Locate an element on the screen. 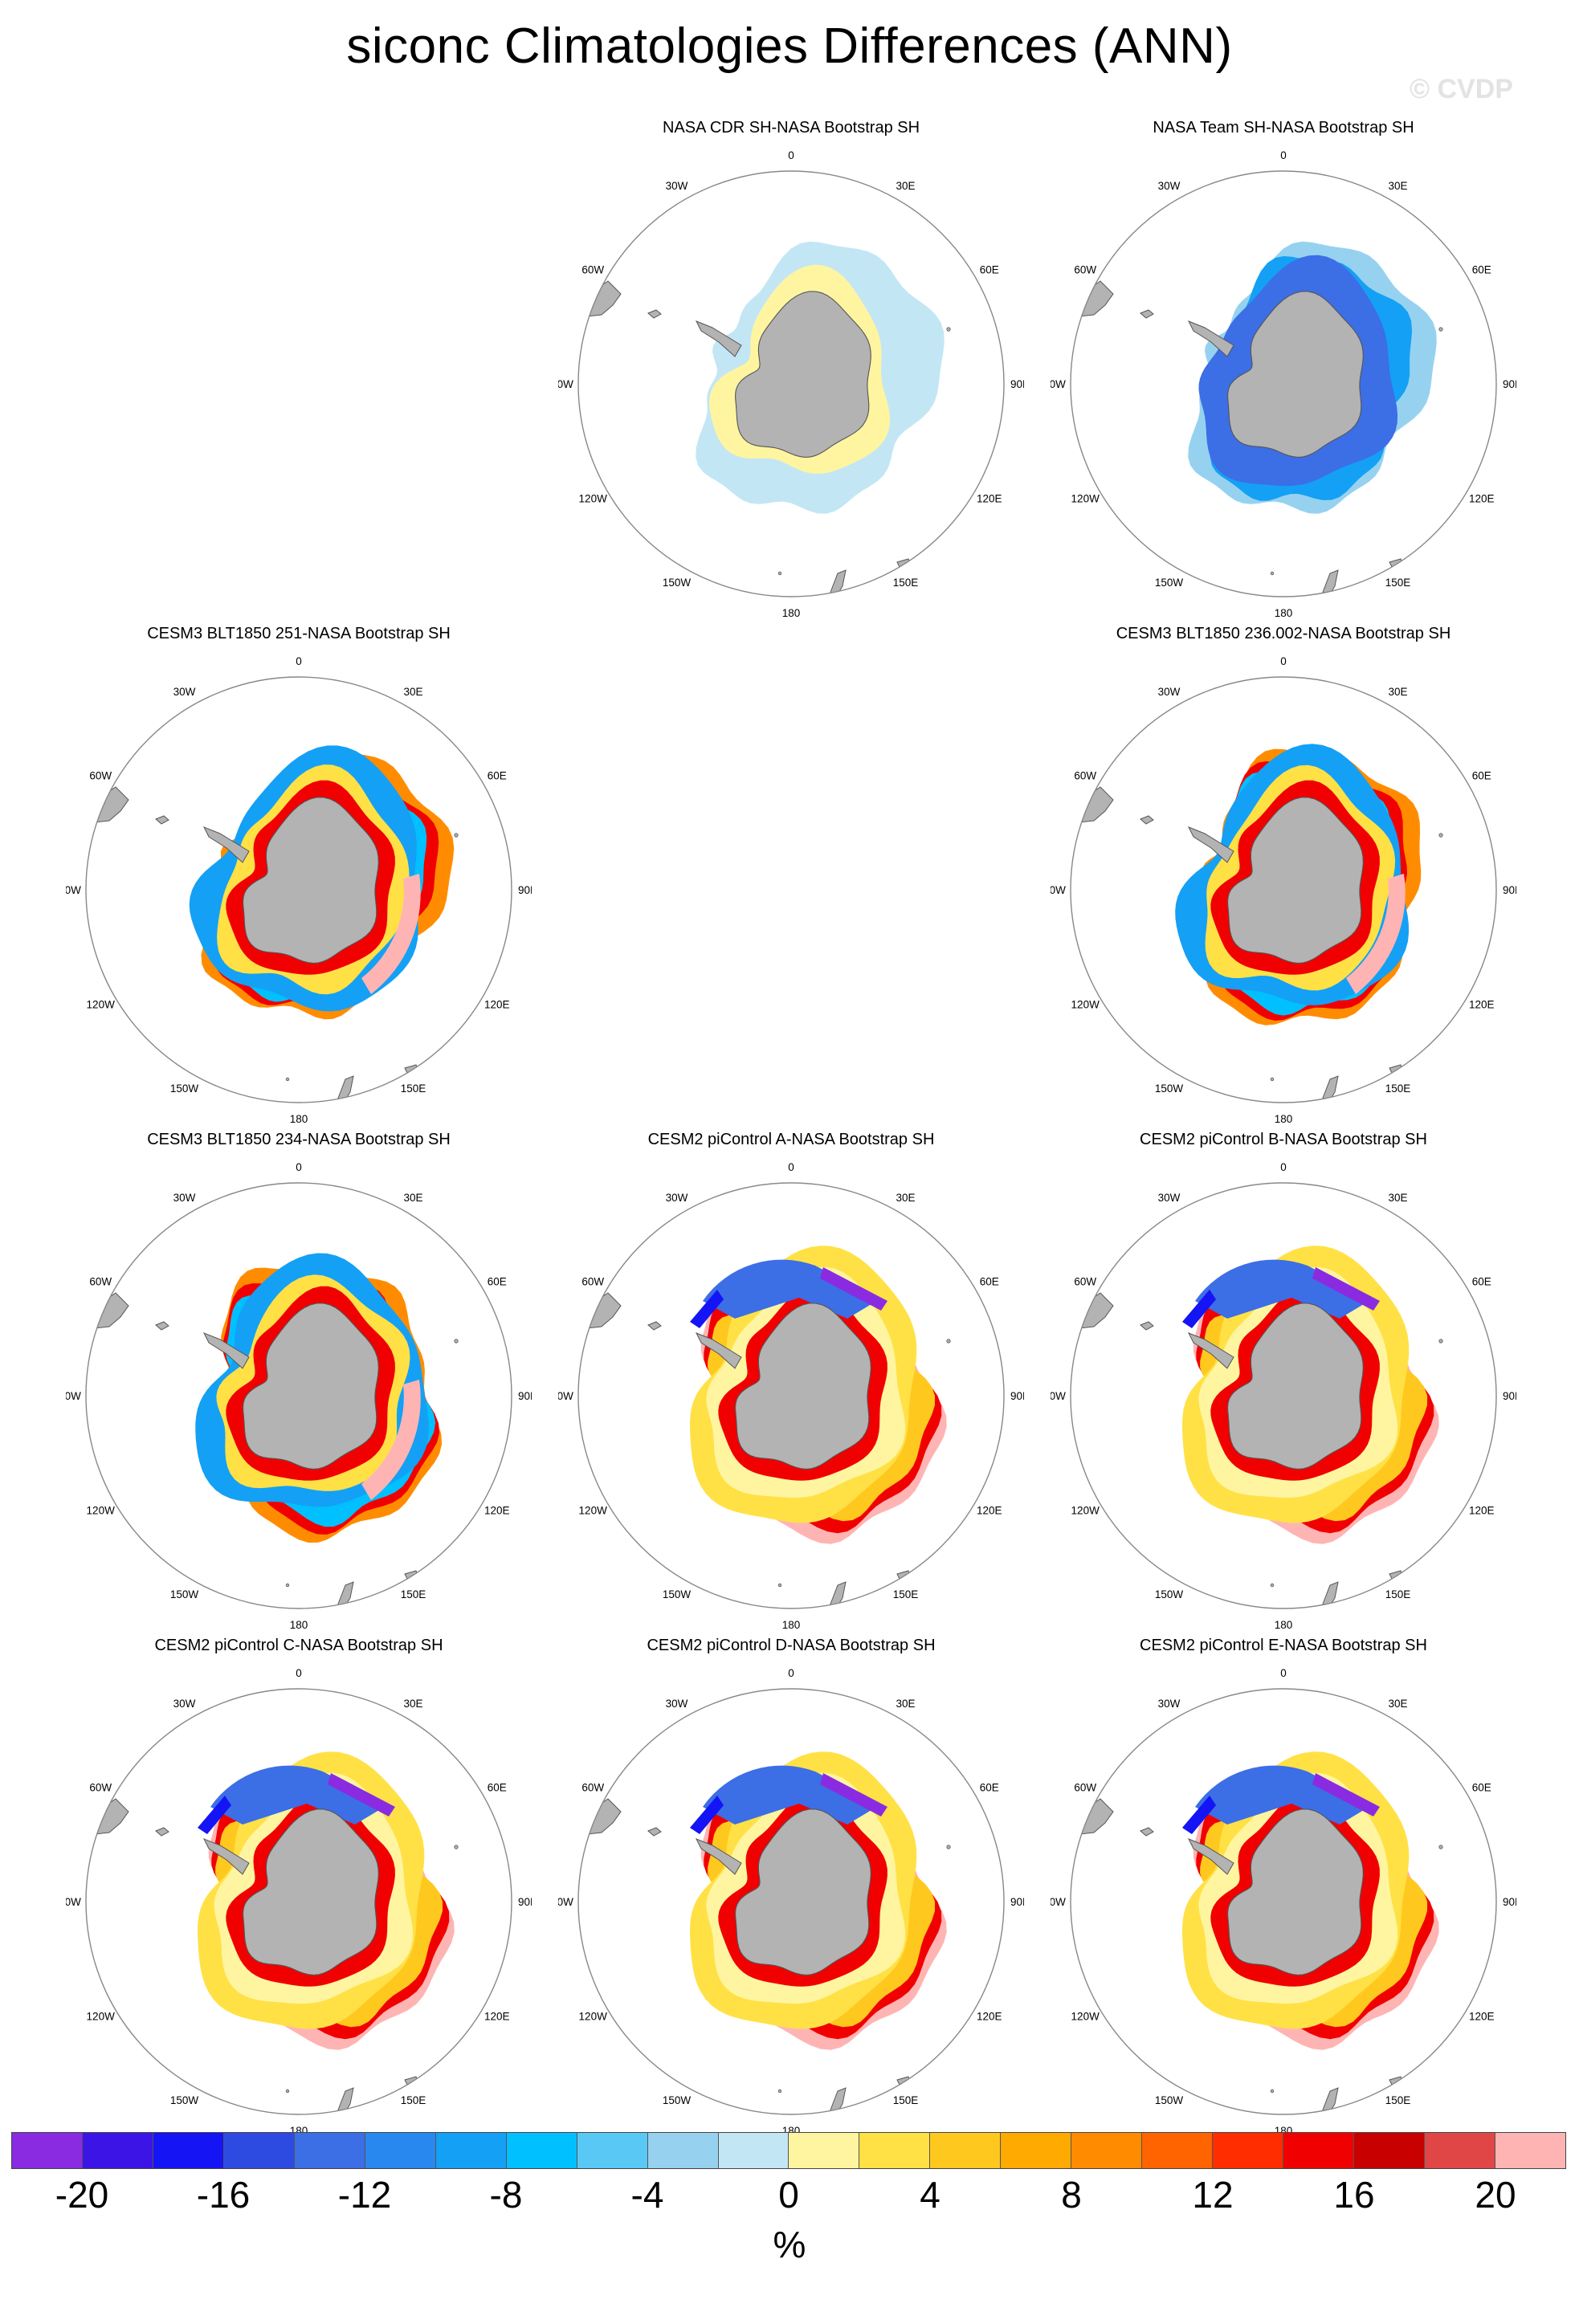 The width and height of the screenshot is (1579, 2324). antarctic-peninsula is located at coordinates (1210, 845).